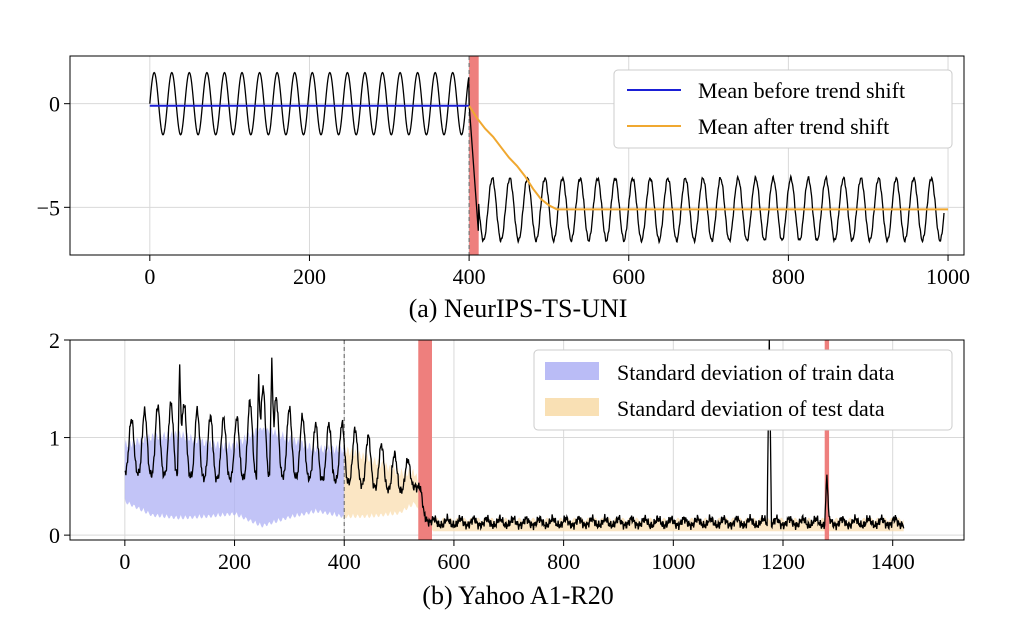  I want to click on mean-after-line, so click(708, 158).